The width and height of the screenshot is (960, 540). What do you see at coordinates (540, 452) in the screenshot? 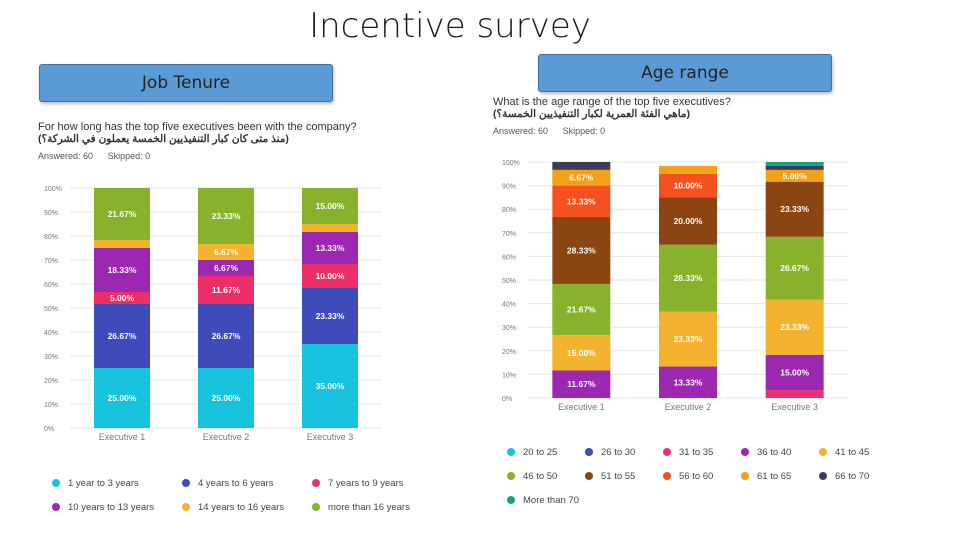
I see `legend-label: 20 to 25` at bounding box center [540, 452].